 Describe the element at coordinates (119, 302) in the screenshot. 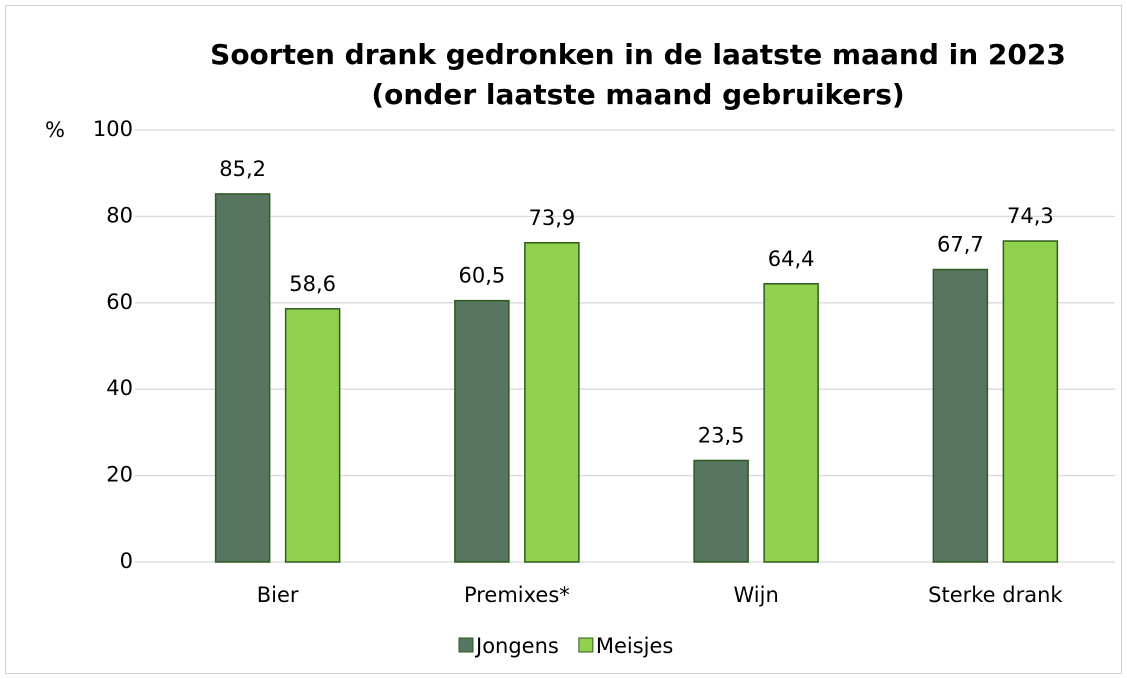

I see `y-tick-label: 60` at that location.